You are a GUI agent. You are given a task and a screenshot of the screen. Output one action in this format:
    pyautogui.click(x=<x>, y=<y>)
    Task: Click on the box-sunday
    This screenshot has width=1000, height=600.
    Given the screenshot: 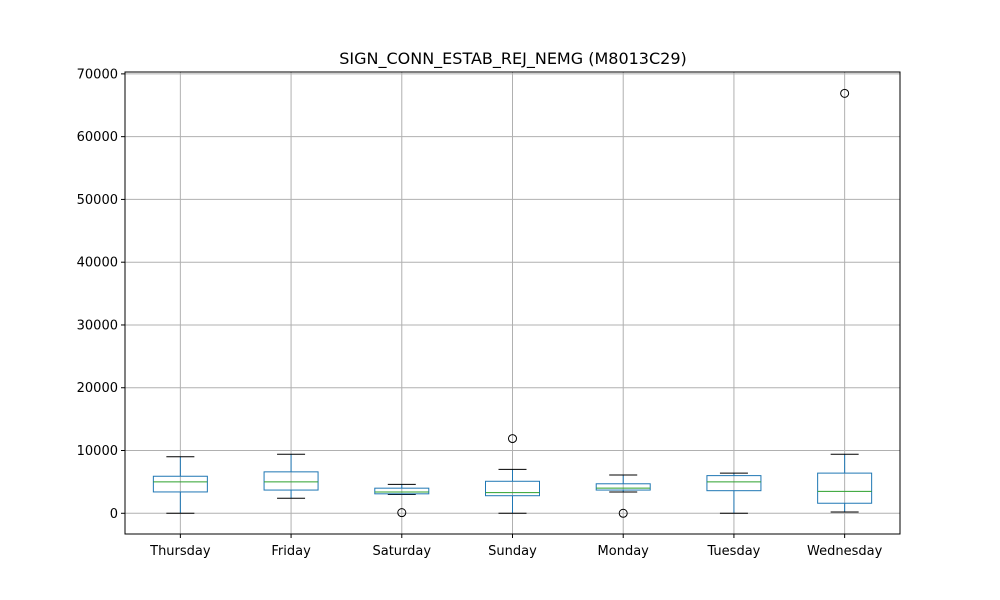 What is the action you would take?
    pyautogui.click(x=512, y=474)
    